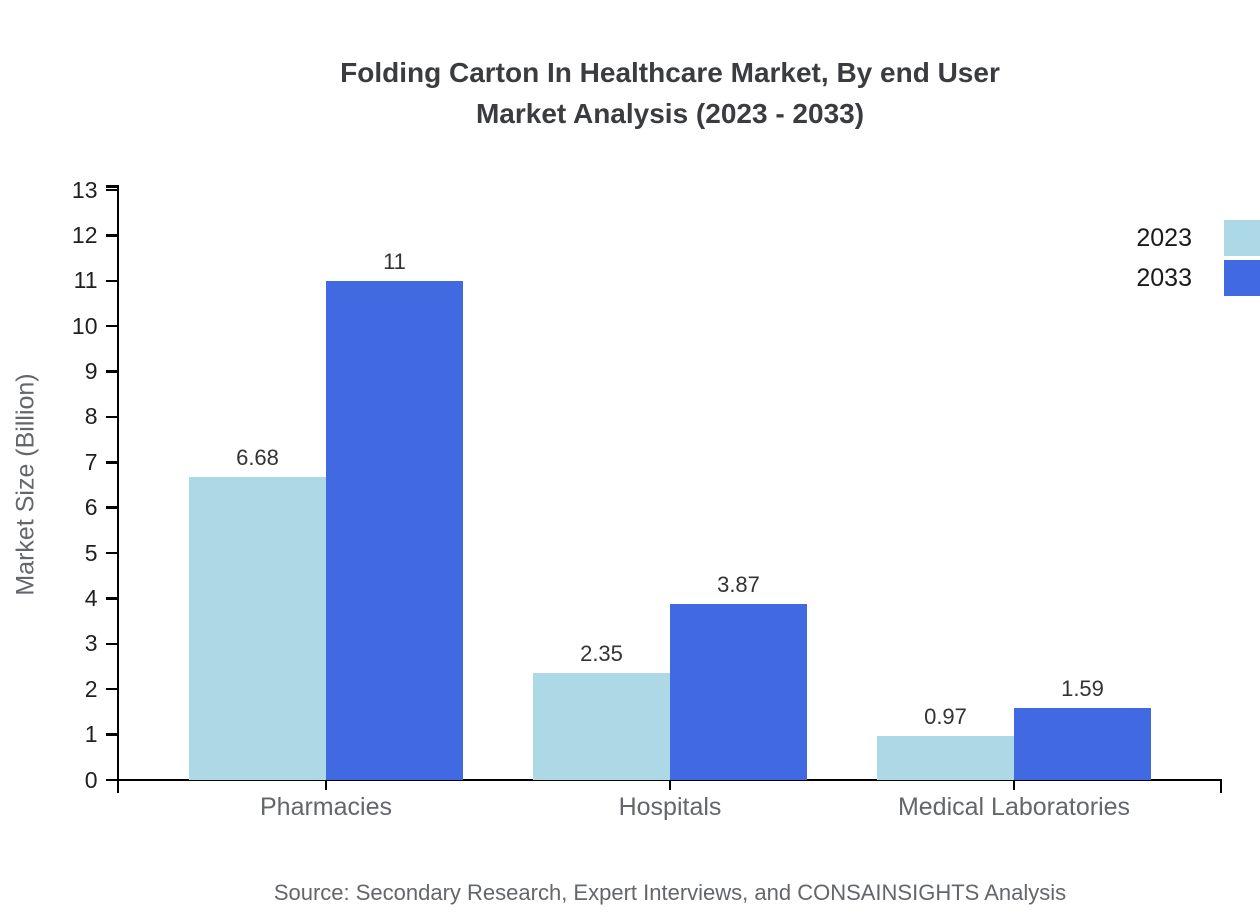  Describe the element at coordinates (91, 643) in the screenshot. I see `y-tick-label: 3` at that location.